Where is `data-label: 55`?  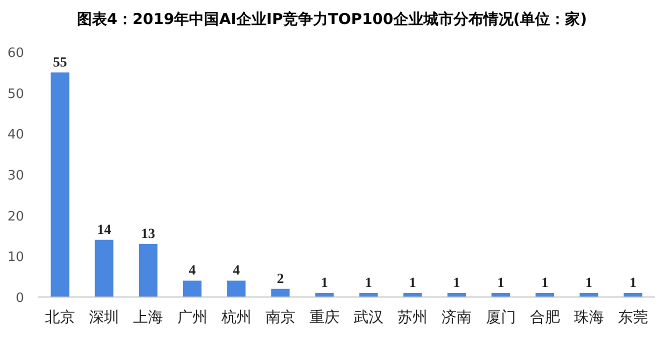
data-label: 55 is located at coordinates (60, 62).